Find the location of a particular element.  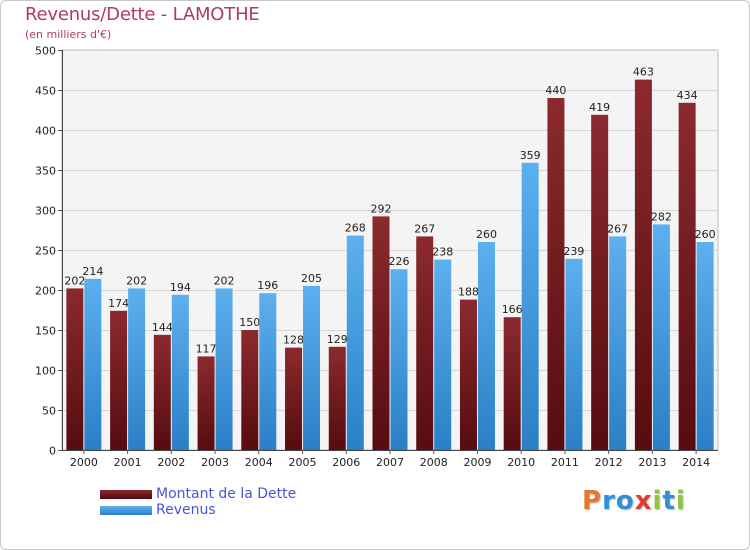

proxiti-logo: Proxiti is located at coordinates (634, 501).